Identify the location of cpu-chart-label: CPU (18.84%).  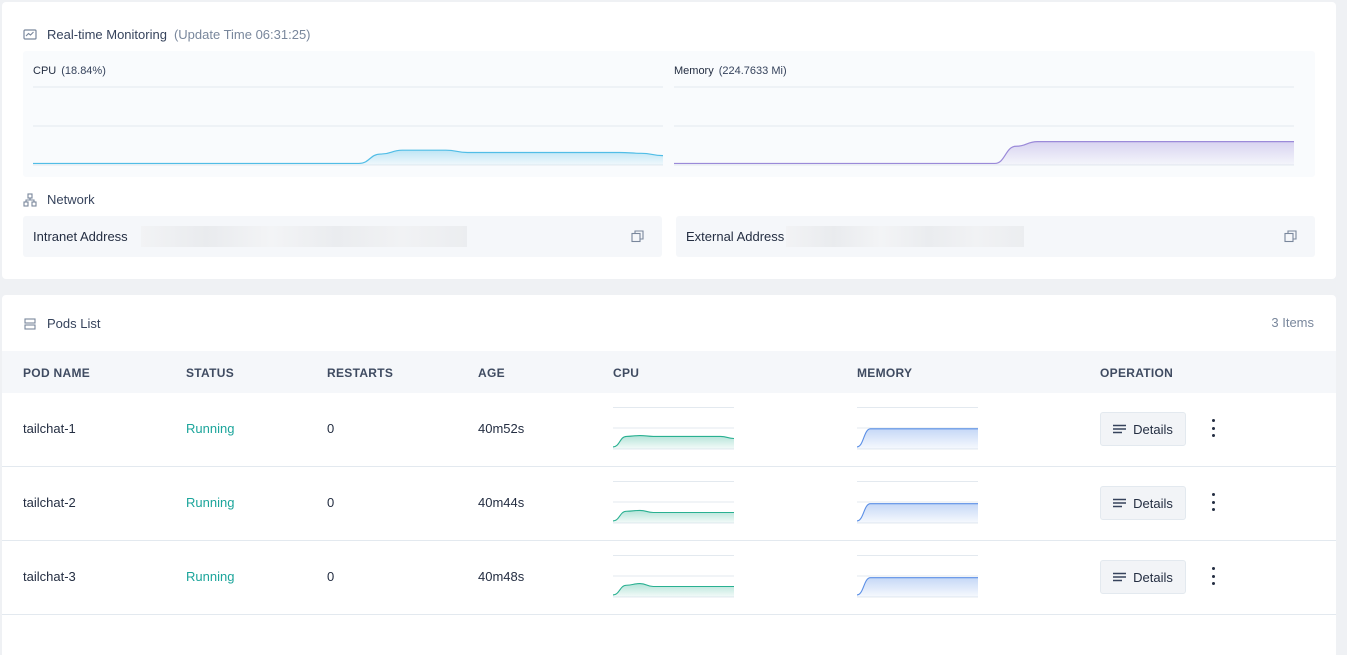
(69, 71).